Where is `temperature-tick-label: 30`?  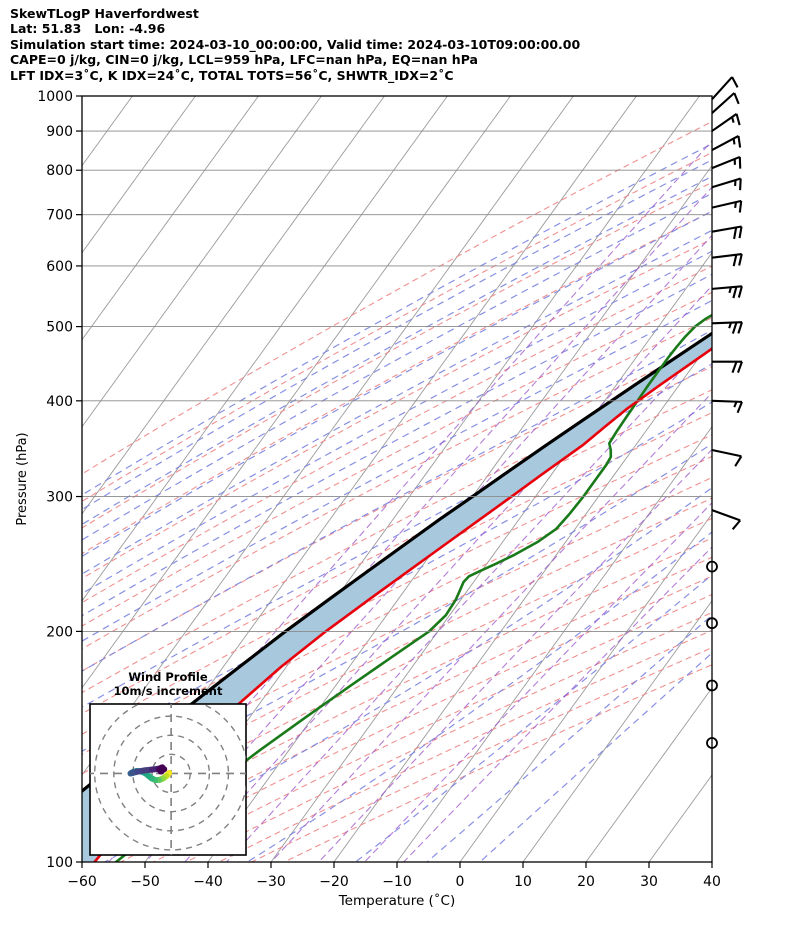
temperature-tick-label: 30 is located at coordinates (649, 882).